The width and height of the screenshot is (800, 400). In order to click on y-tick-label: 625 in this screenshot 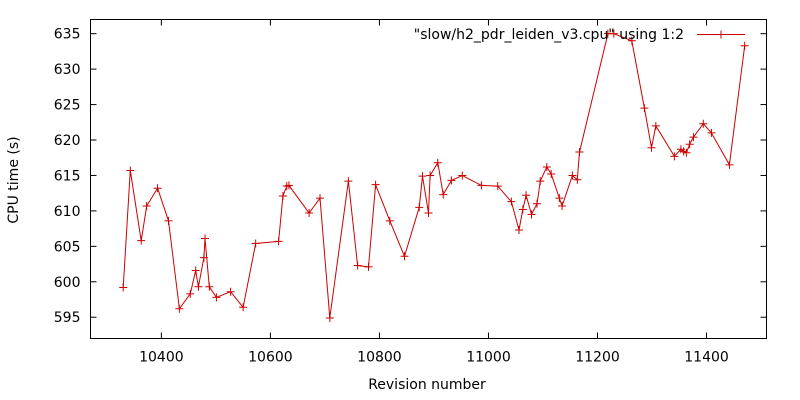, I will do `click(67, 106)`.